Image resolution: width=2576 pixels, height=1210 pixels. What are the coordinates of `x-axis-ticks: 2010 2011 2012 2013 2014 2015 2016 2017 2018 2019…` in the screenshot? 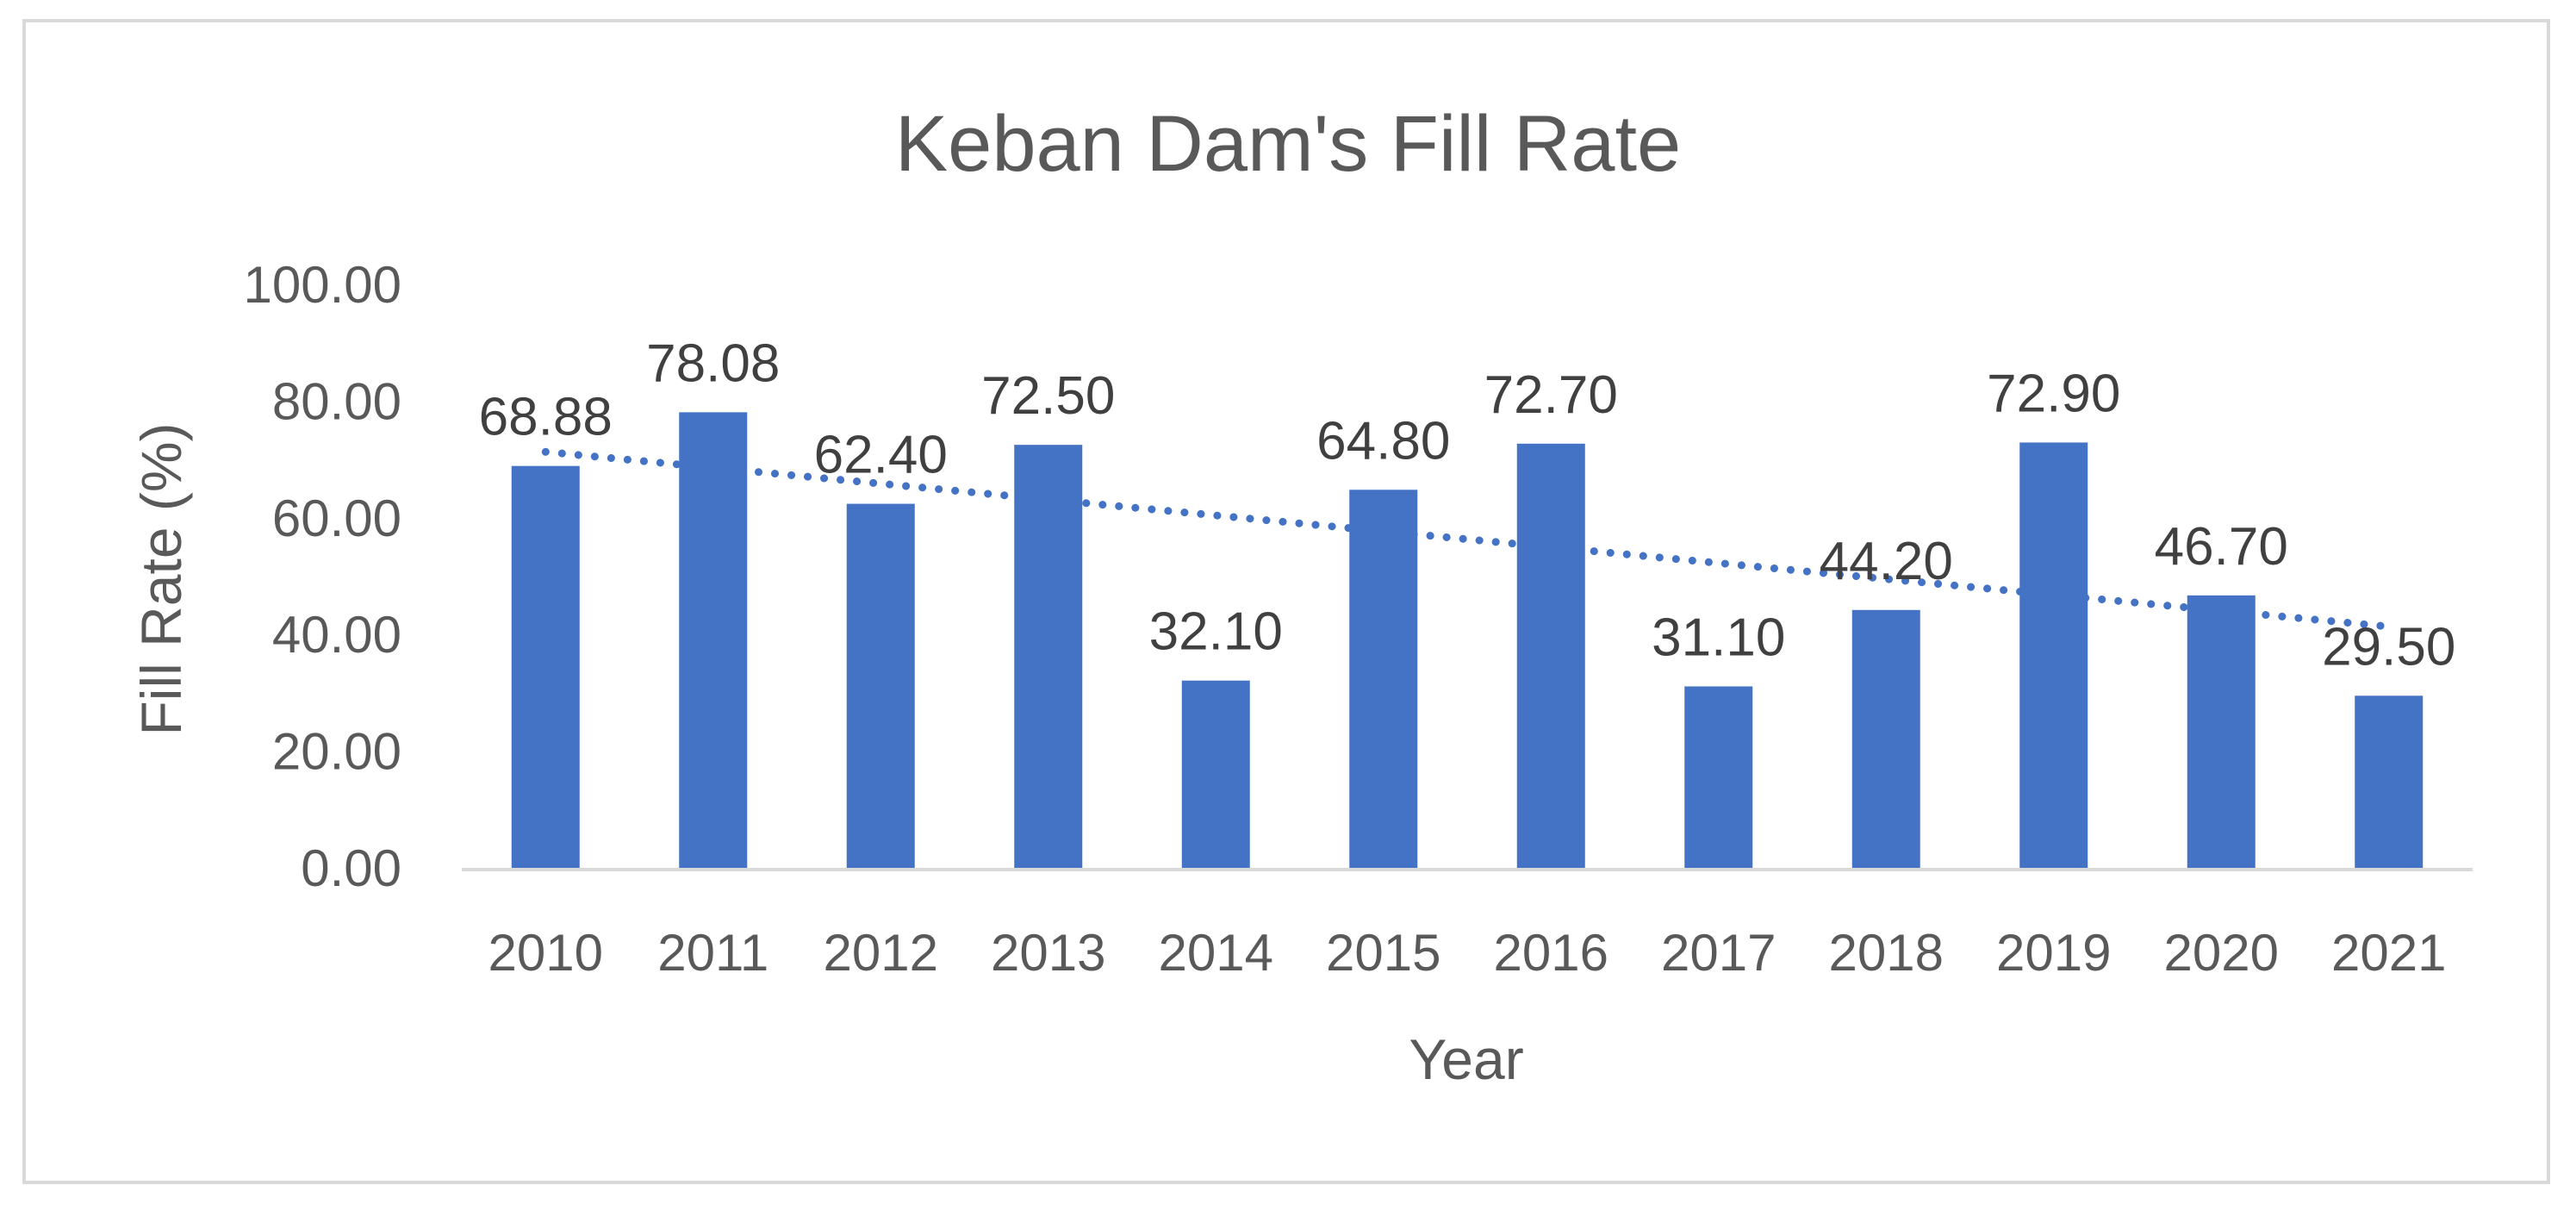 It's located at (1468, 953).